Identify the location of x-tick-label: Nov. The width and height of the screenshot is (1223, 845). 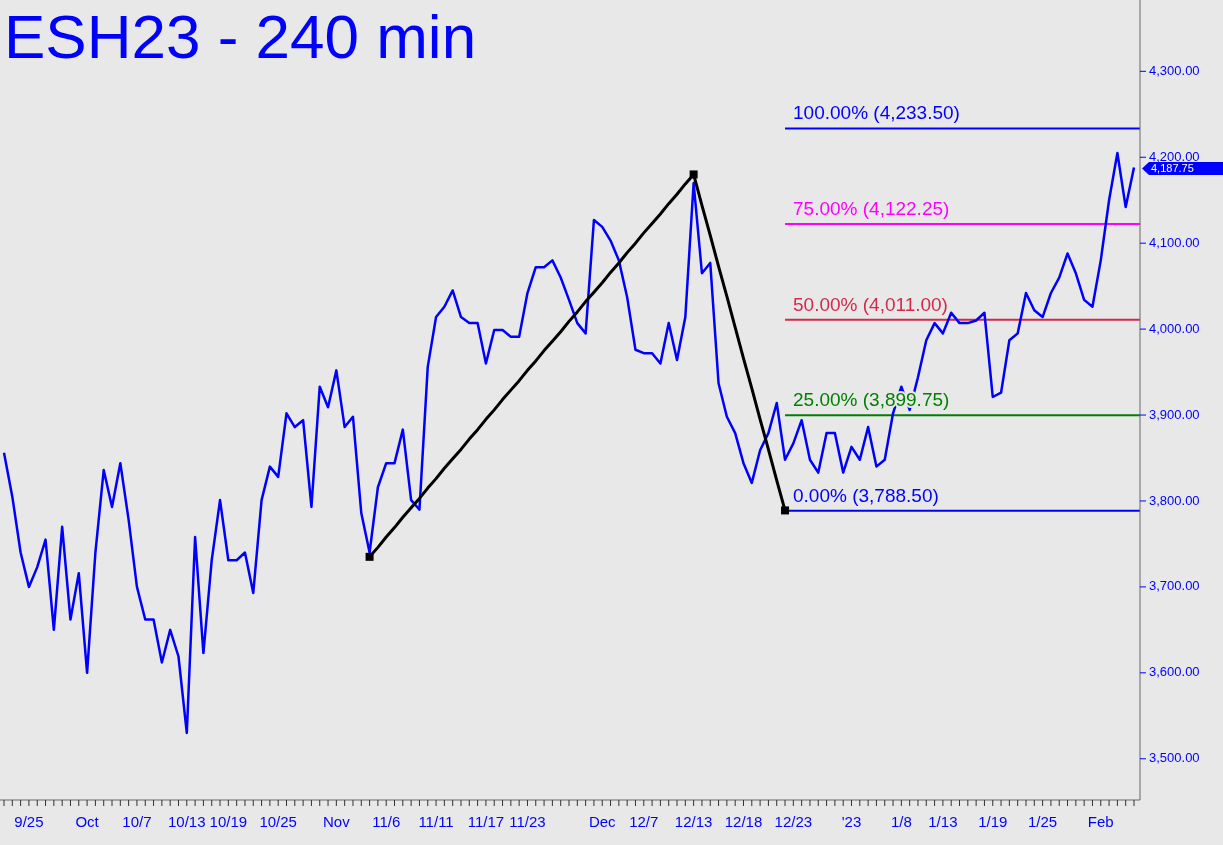
(337, 821).